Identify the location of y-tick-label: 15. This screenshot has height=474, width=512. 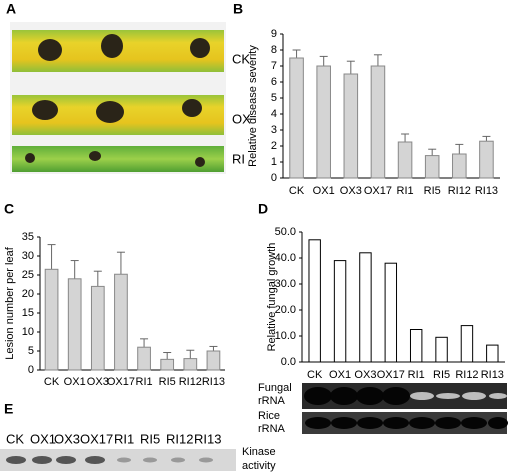
(28, 313).